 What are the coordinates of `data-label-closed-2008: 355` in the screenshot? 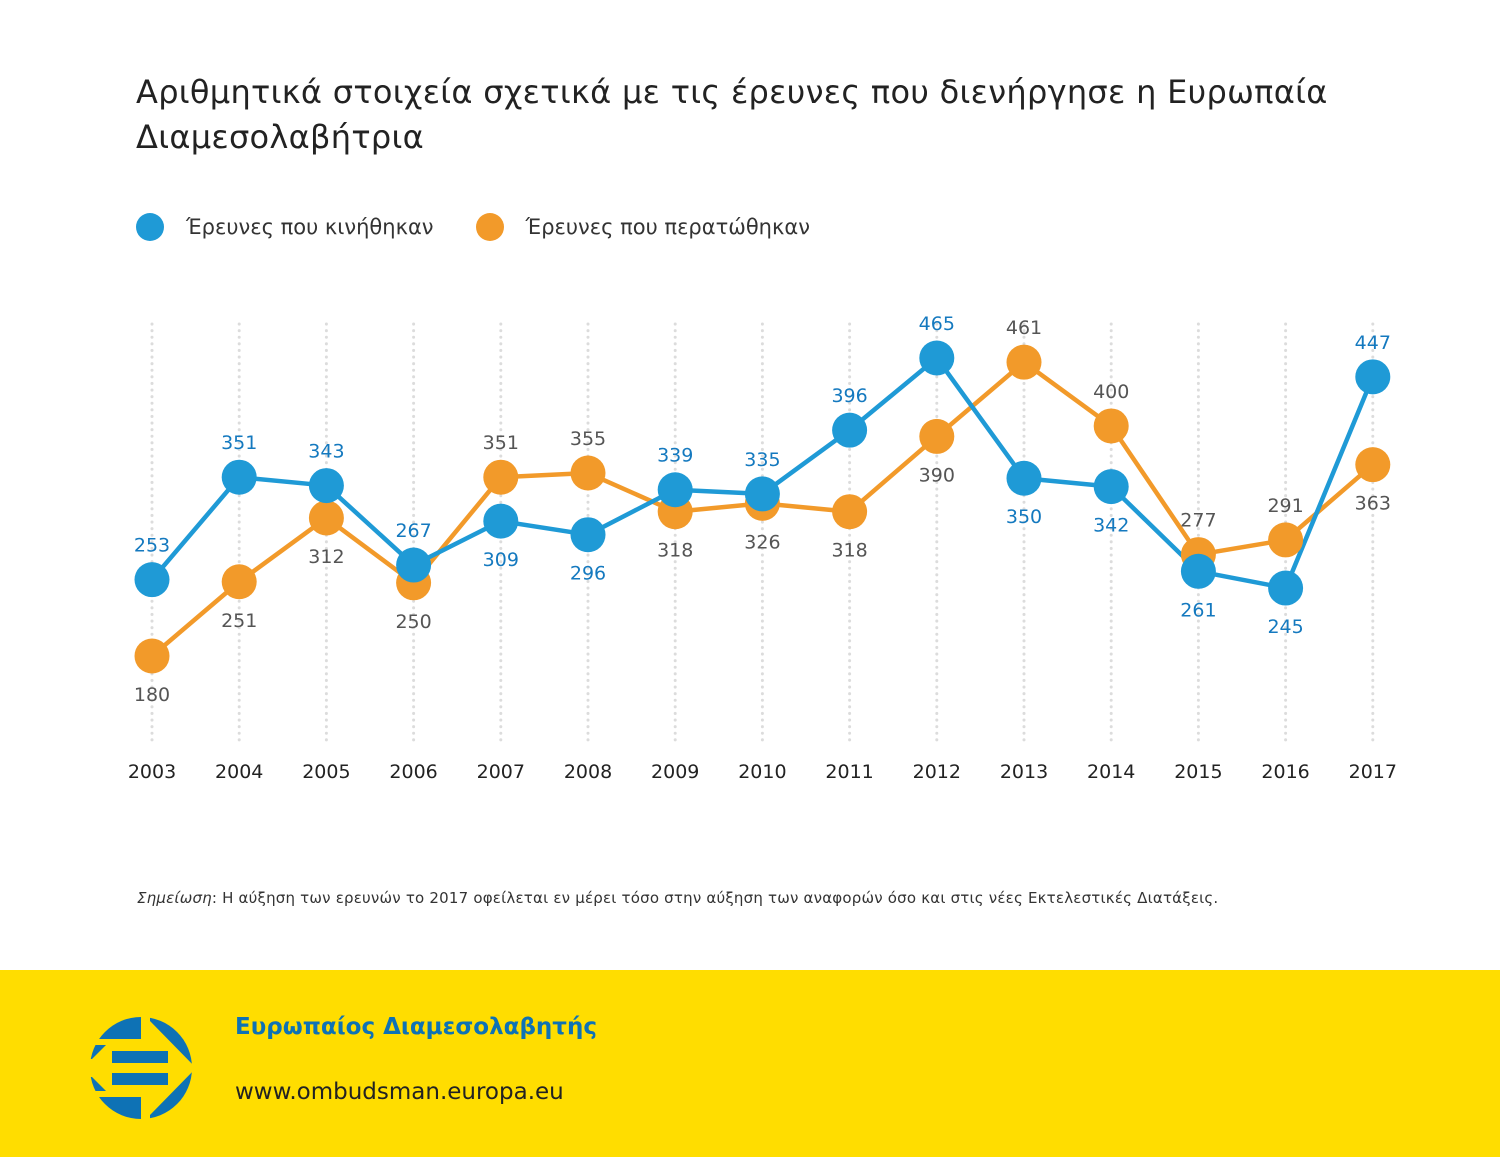 It's located at (588, 439).